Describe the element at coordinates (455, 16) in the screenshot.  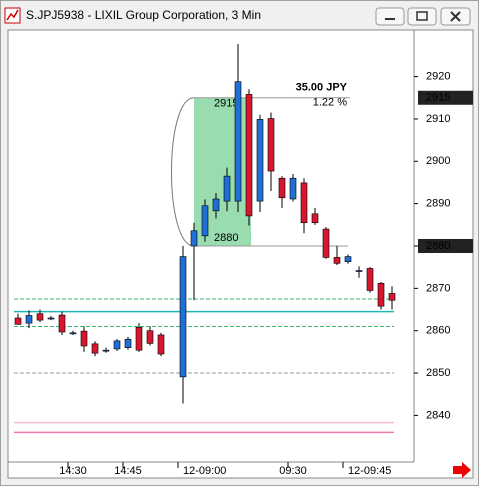
I see `close-glyph` at that location.